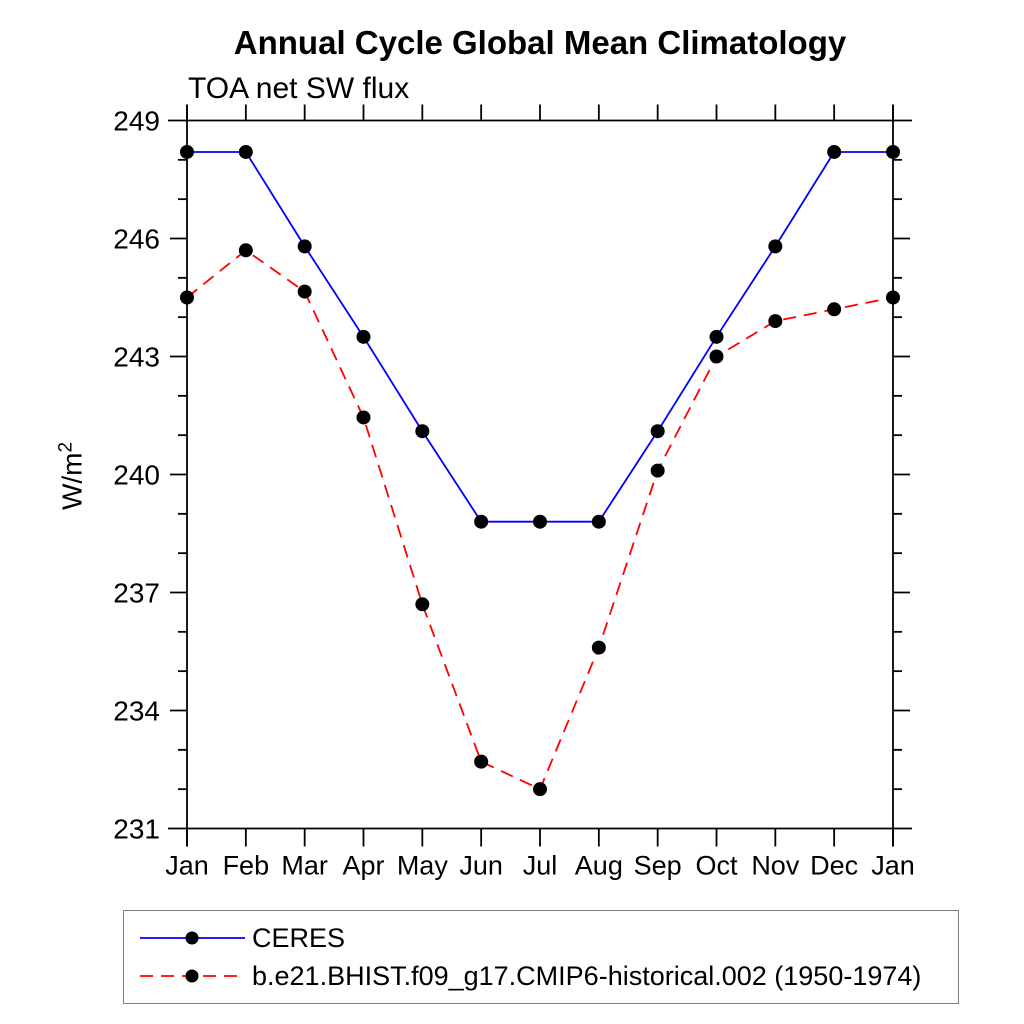 The width and height of the screenshot is (1024, 1024). Describe the element at coordinates (423, 866) in the screenshot. I see `x-tick-label: May` at that location.